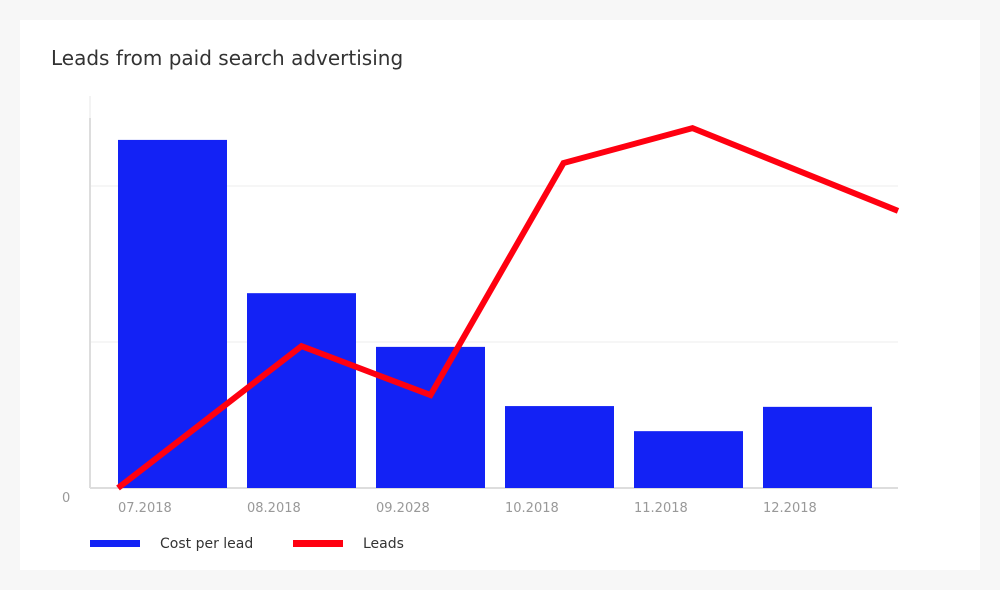 The height and width of the screenshot is (590, 1000). What do you see at coordinates (227, 58) in the screenshot?
I see `chart-title: Leads from paid search advertising` at bounding box center [227, 58].